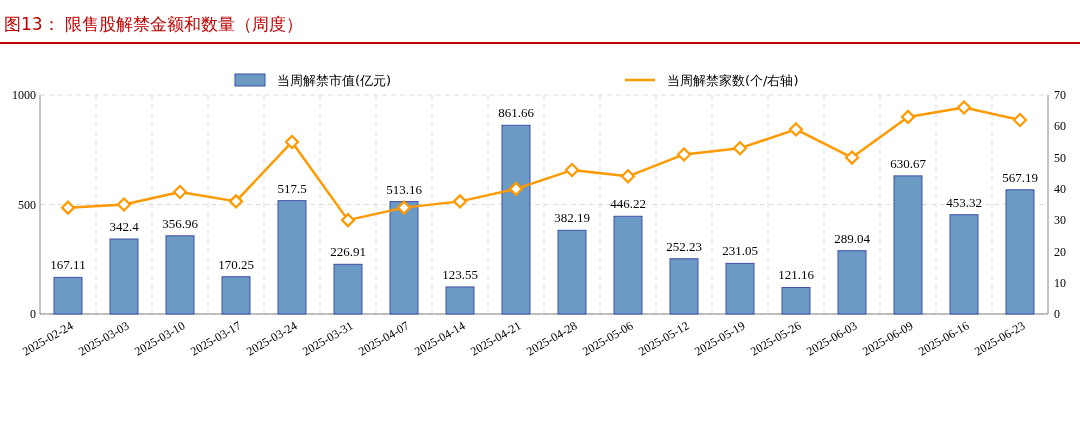 The image size is (1080, 440). What do you see at coordinates (292, 188) in the screenshot?
I see `data-label: 517.5` at bounding box center [292, 188].